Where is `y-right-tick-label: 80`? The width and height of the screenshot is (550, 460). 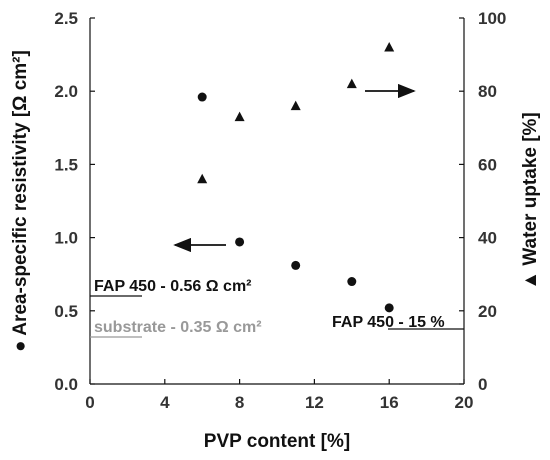
y-right-tick-label: 80 is located at coordinates (487, 91).